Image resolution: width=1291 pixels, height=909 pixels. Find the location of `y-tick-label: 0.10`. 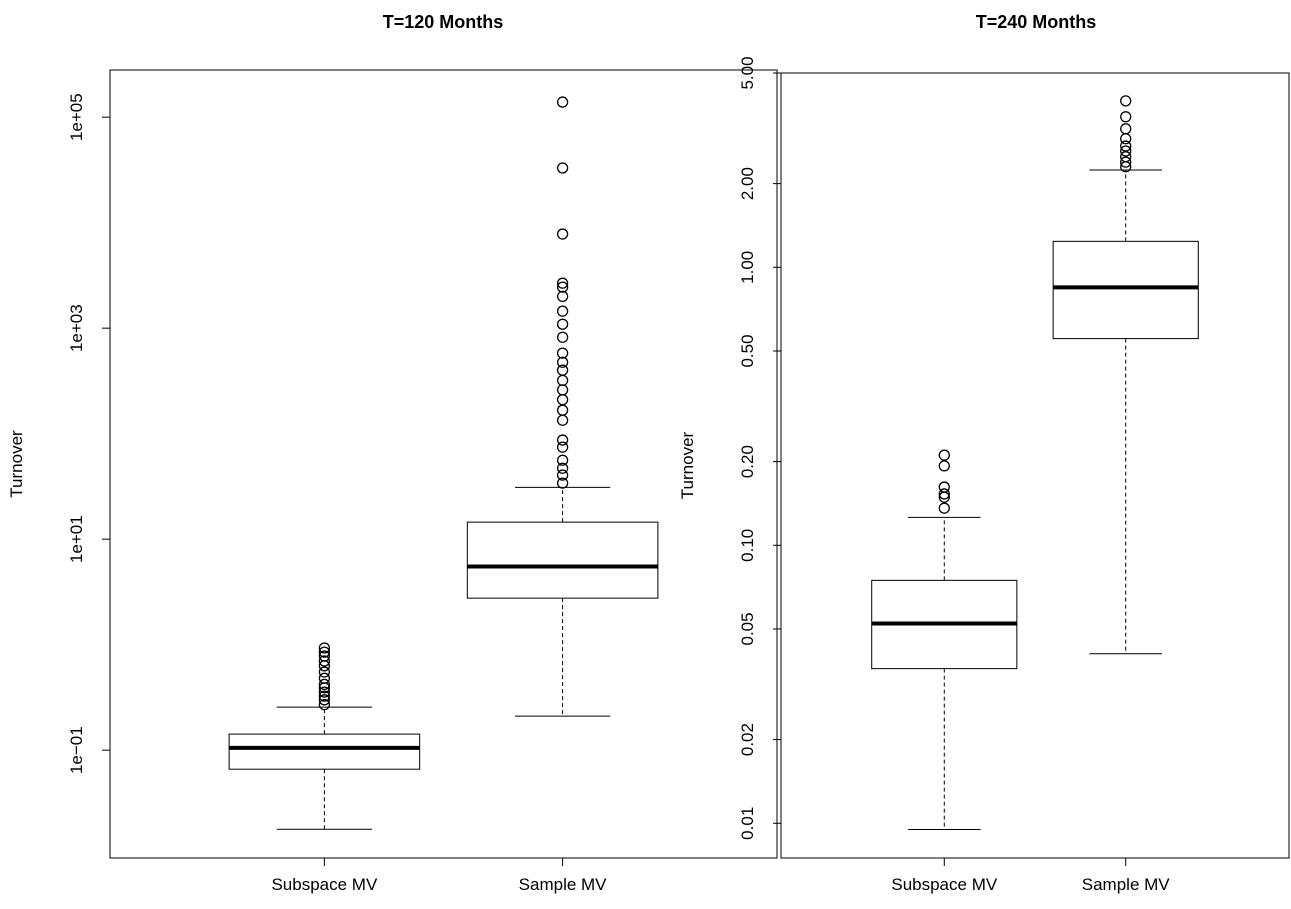

y-tick-label: 0.10 is located at coordinates (747, 545).